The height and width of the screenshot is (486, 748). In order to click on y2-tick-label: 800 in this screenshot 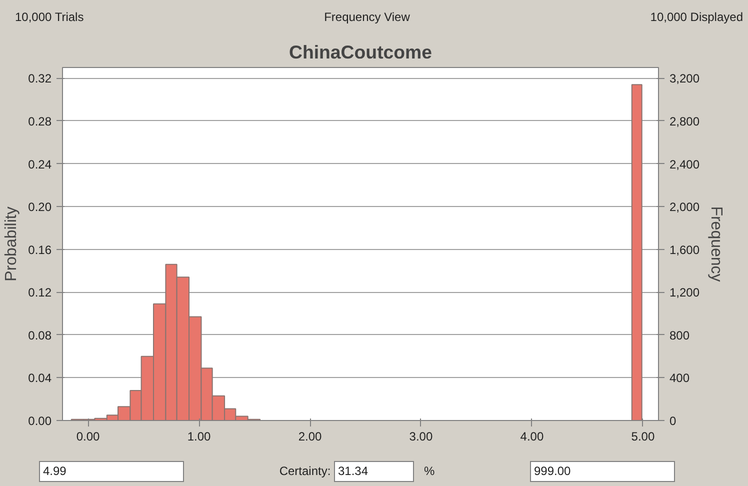, I will do `click(680, 335)`.